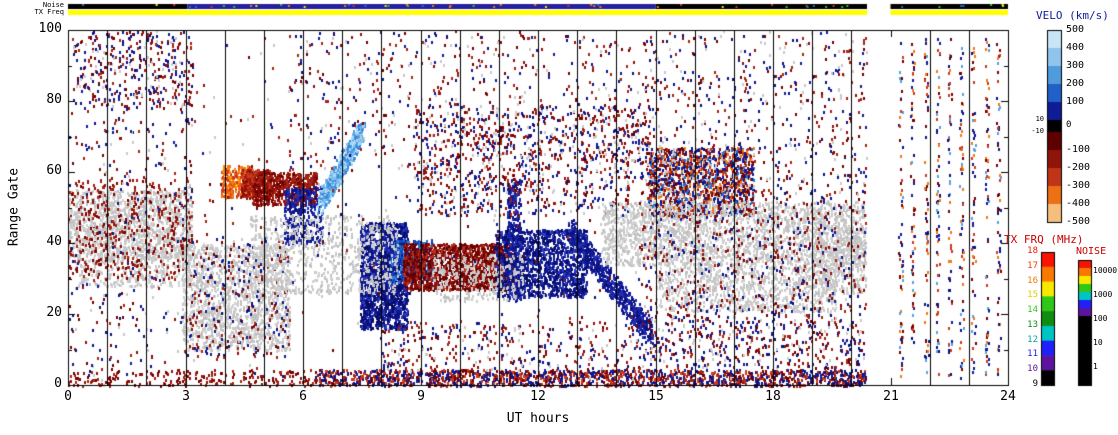 The width and height of the screenshot is (1118, 435). Describe the element at coordinates (773, 396) in the screenshot. I see `x-tick-label: 18` at that location.